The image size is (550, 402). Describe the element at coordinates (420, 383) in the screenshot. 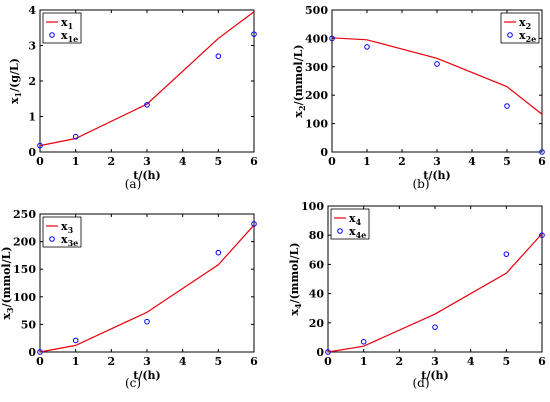

I see `panel-label: (d)` at that location.